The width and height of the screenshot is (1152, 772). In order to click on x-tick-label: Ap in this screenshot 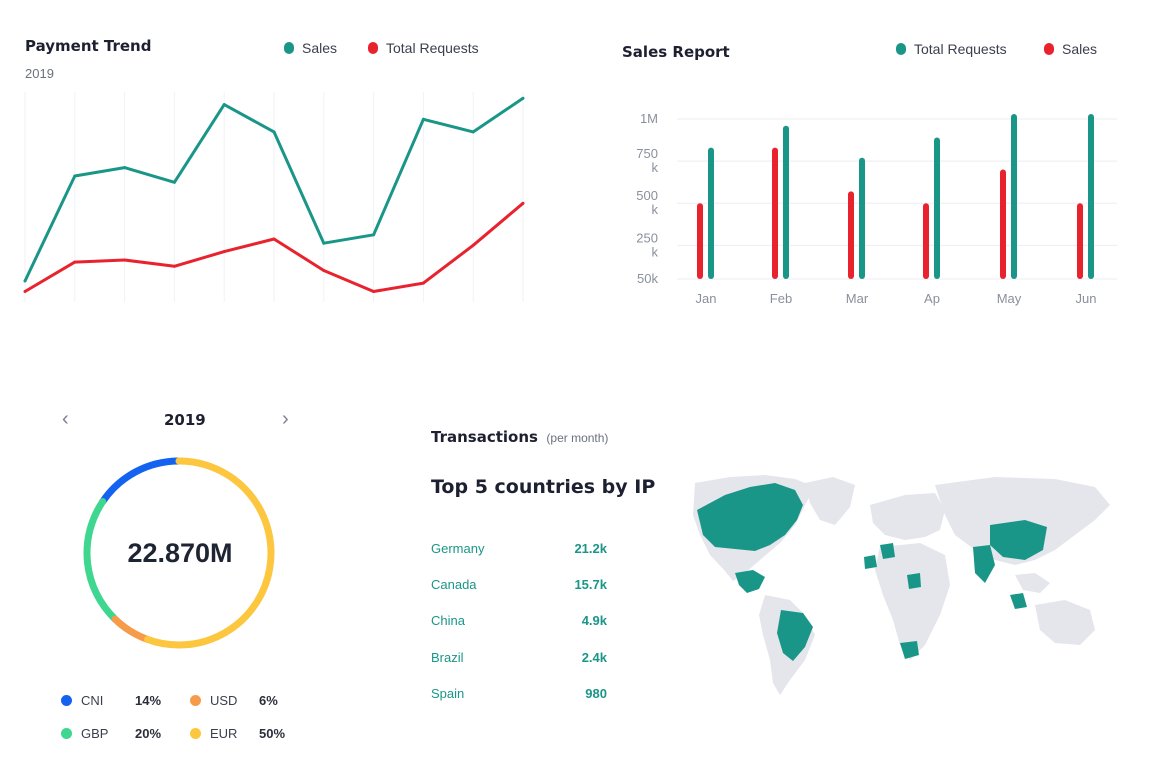, I will do `click(932, 298)`.